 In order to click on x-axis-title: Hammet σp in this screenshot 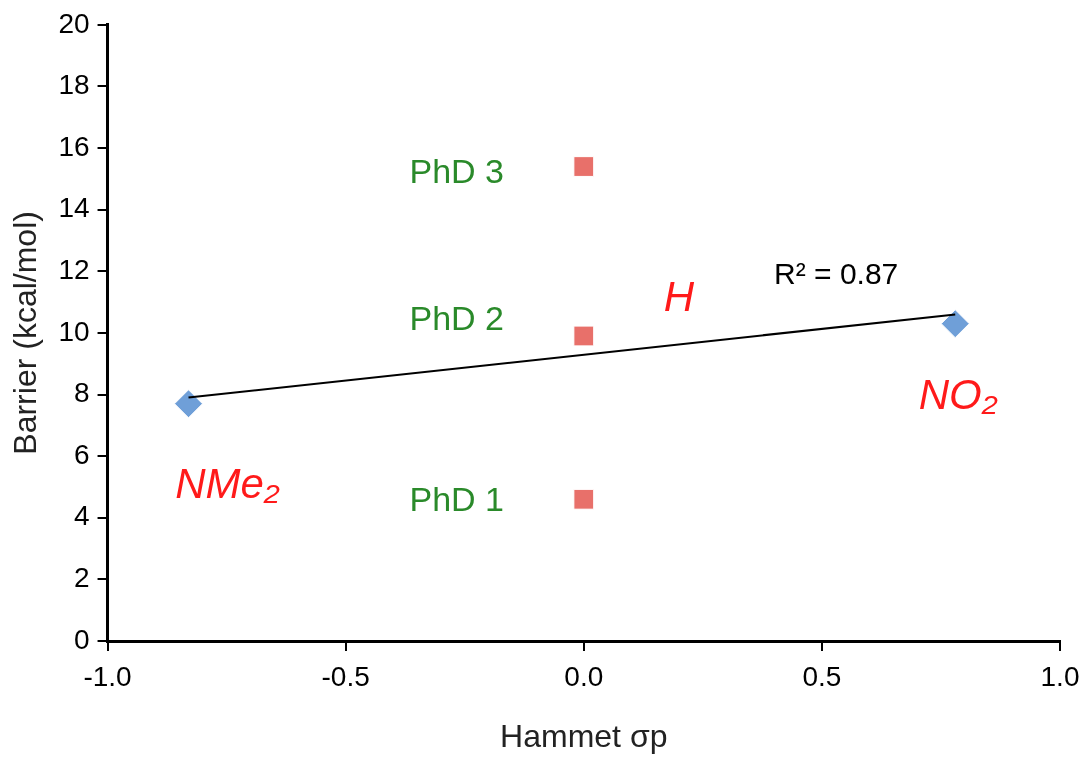, I will do `click(584, 735)`.